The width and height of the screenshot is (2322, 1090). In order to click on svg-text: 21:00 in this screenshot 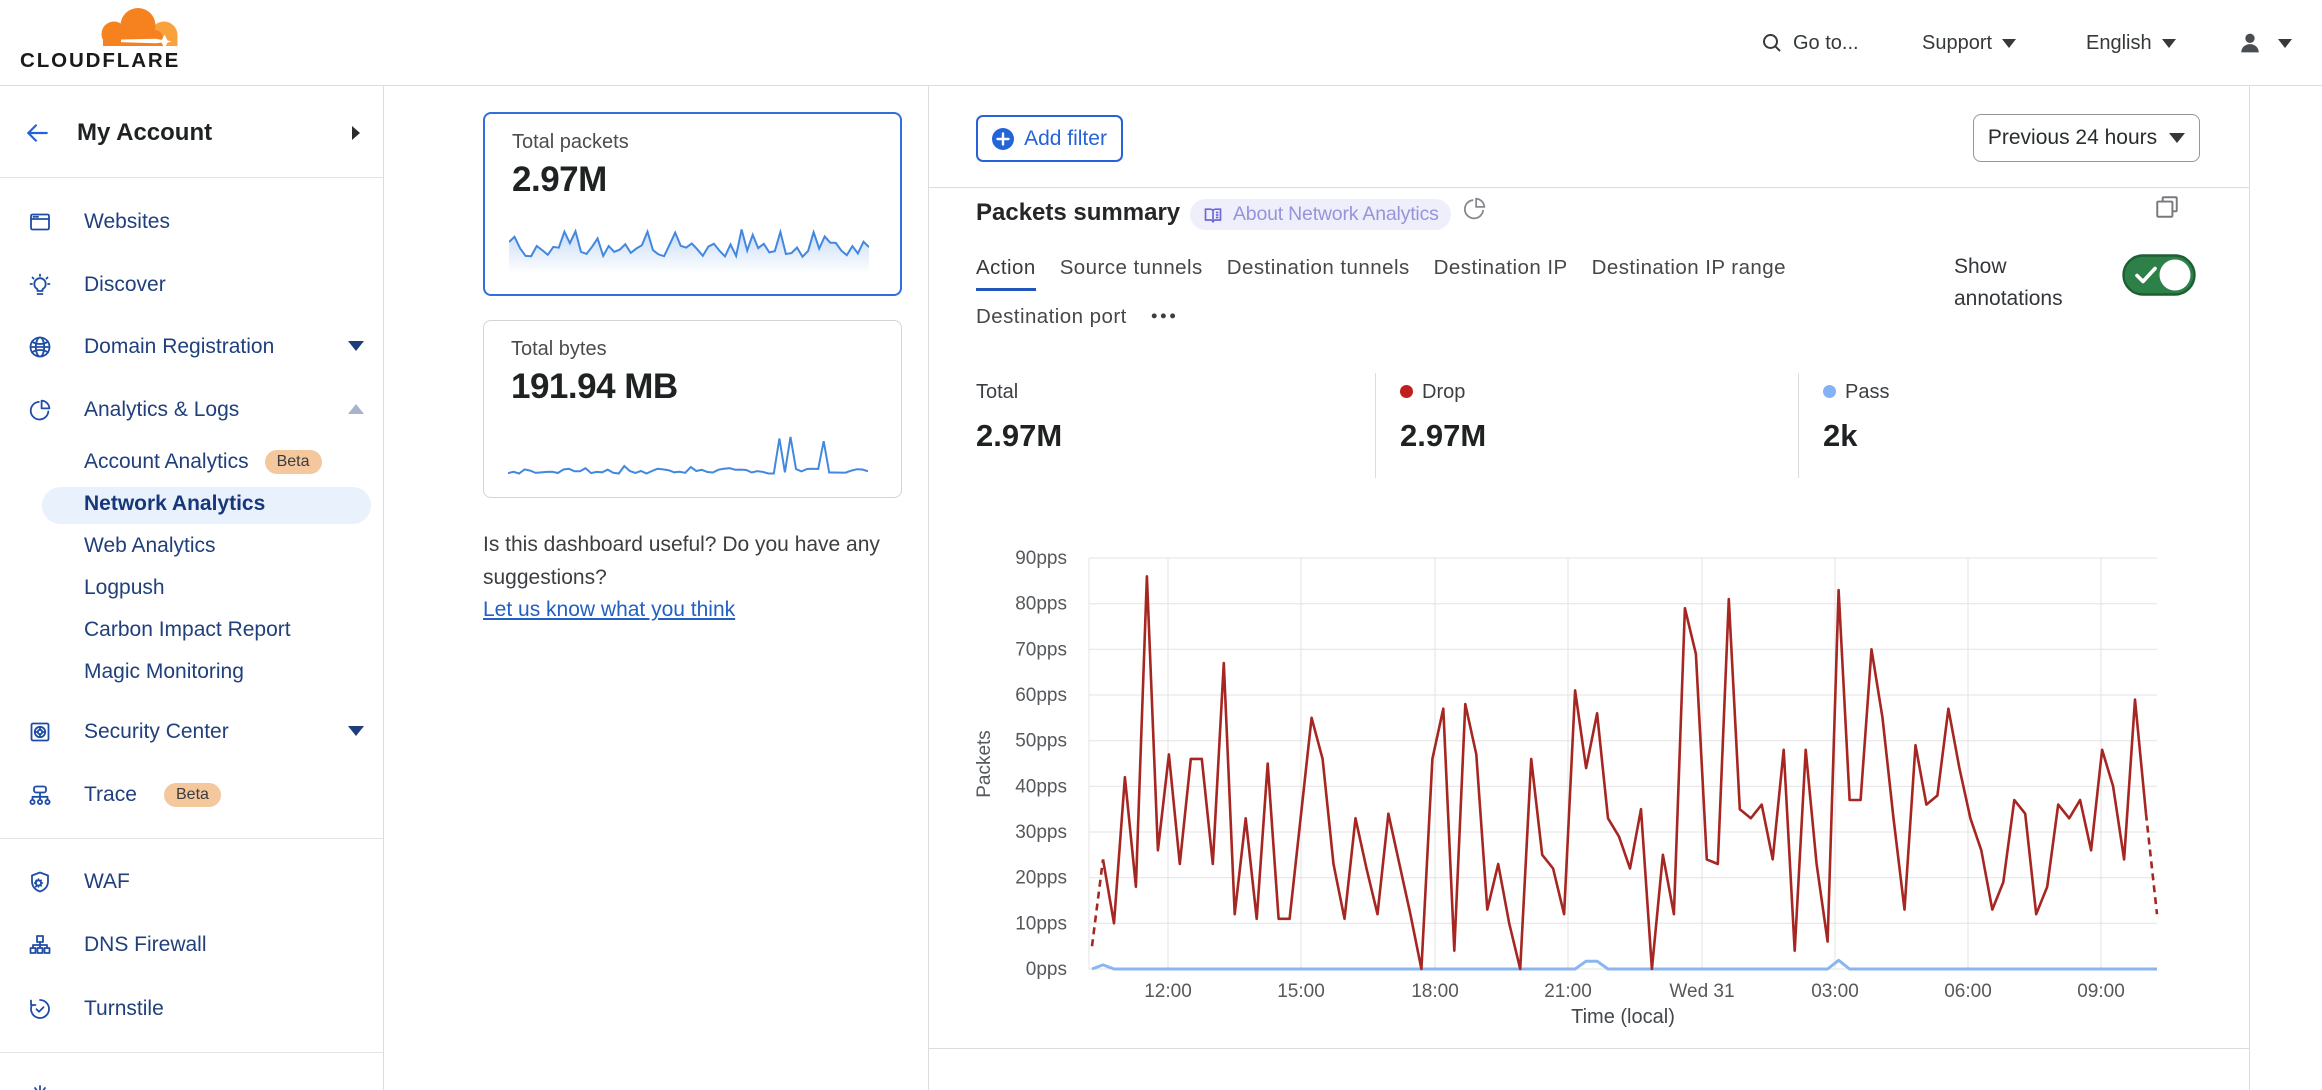, I will do `click(1568, 991)`.